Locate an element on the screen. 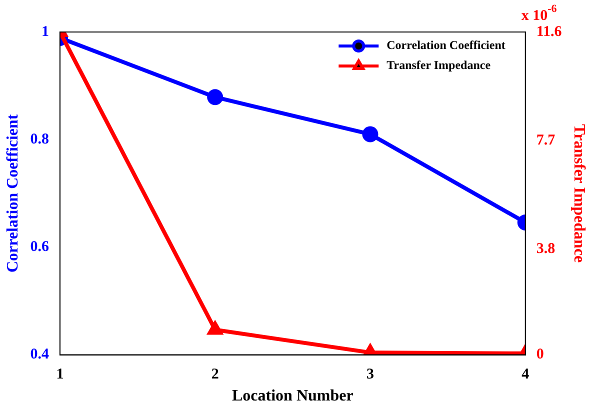 The image size is (598, 406). legend-label: Transfer Impedance is located at coordinates (439, 65).